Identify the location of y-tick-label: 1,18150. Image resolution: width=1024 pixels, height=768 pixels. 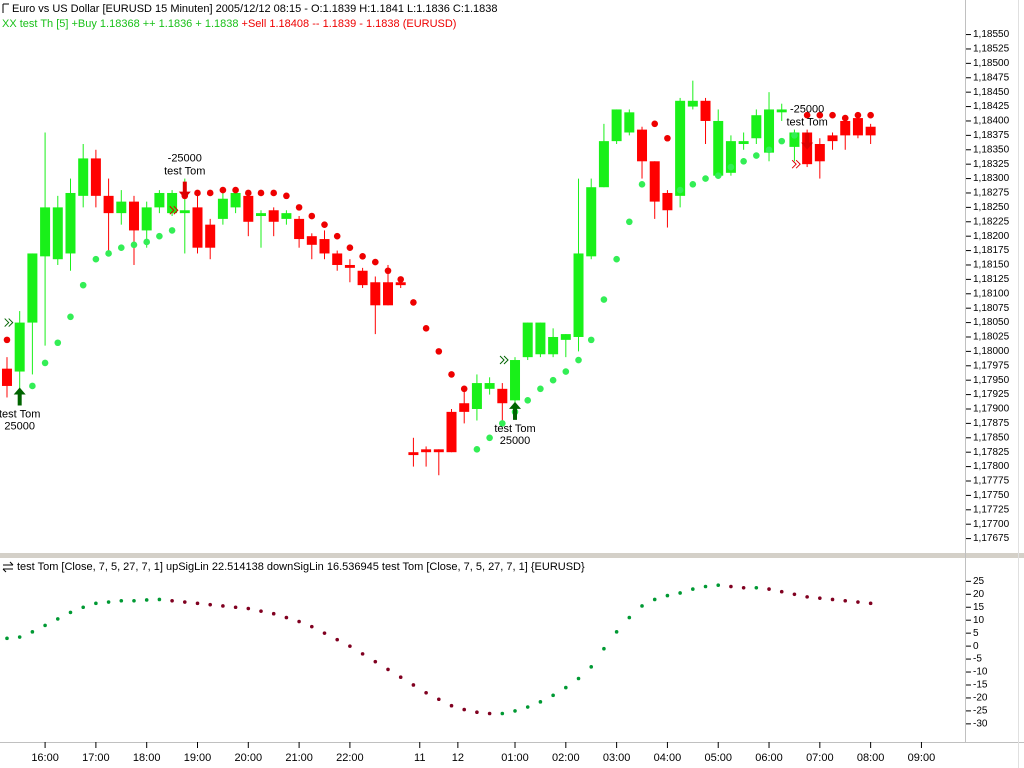
(991, 265).